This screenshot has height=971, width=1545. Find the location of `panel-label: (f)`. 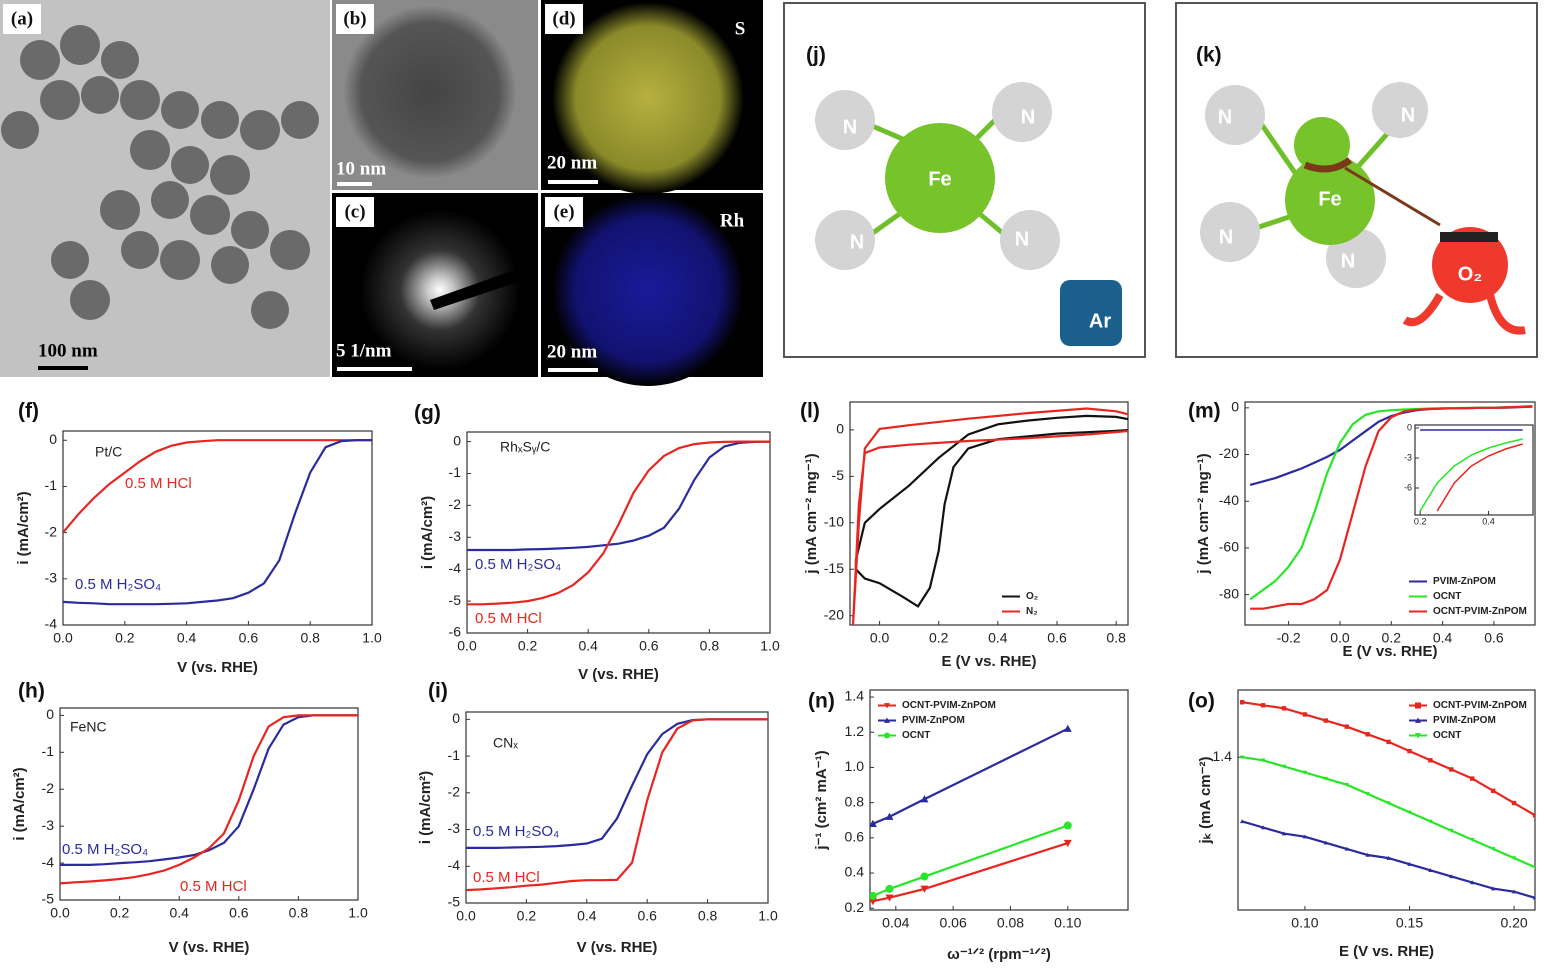

panel-label: (f) is located at coordinates (28, 411).